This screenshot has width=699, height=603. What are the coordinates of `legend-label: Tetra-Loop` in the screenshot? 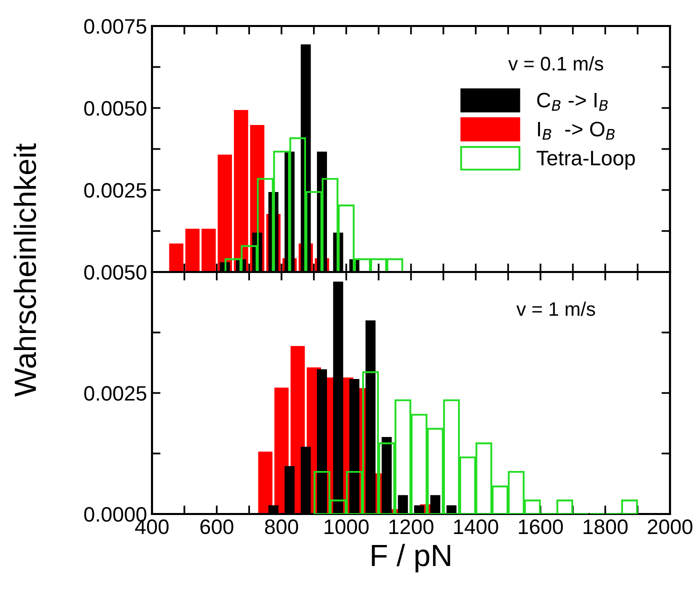 It's located at (585, 160).